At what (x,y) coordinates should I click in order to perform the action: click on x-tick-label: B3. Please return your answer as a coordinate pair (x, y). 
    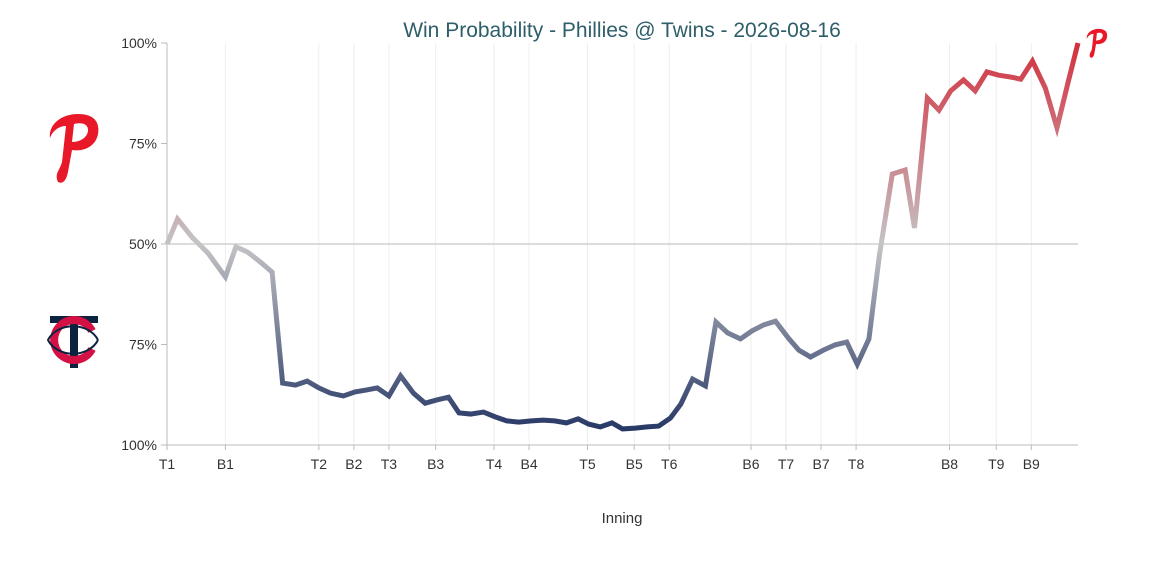
    Looking at the image, I should click on (435, 464).